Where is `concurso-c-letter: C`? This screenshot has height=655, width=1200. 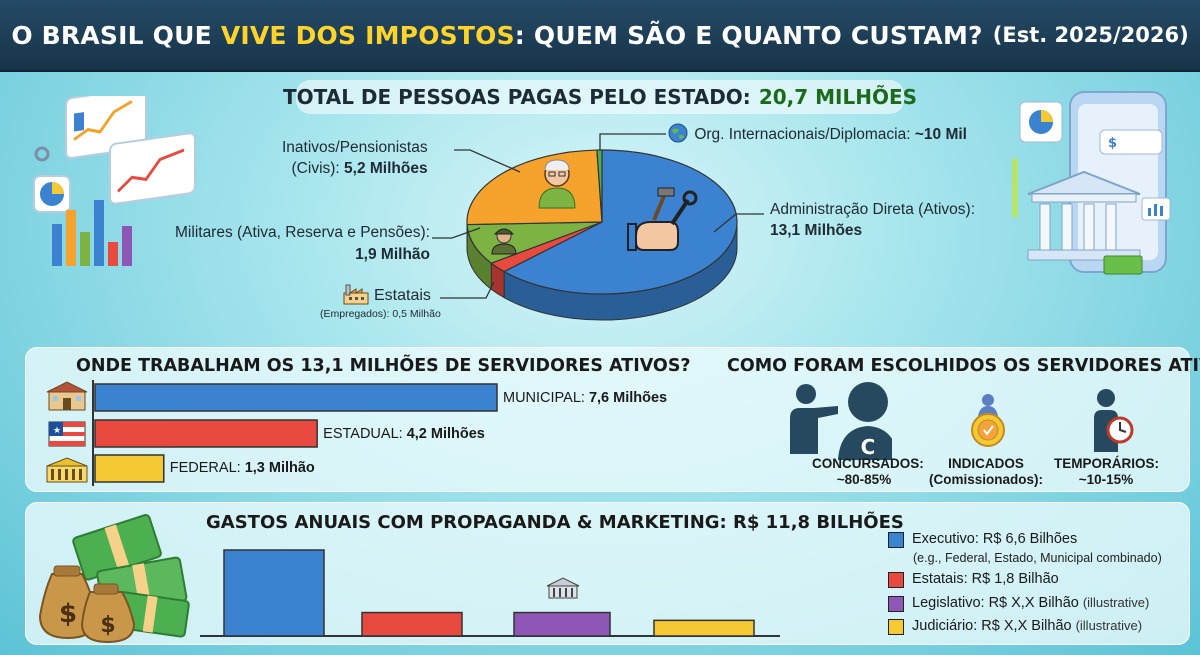
concurso-c-letter: C is located at coordinates (868, 447).